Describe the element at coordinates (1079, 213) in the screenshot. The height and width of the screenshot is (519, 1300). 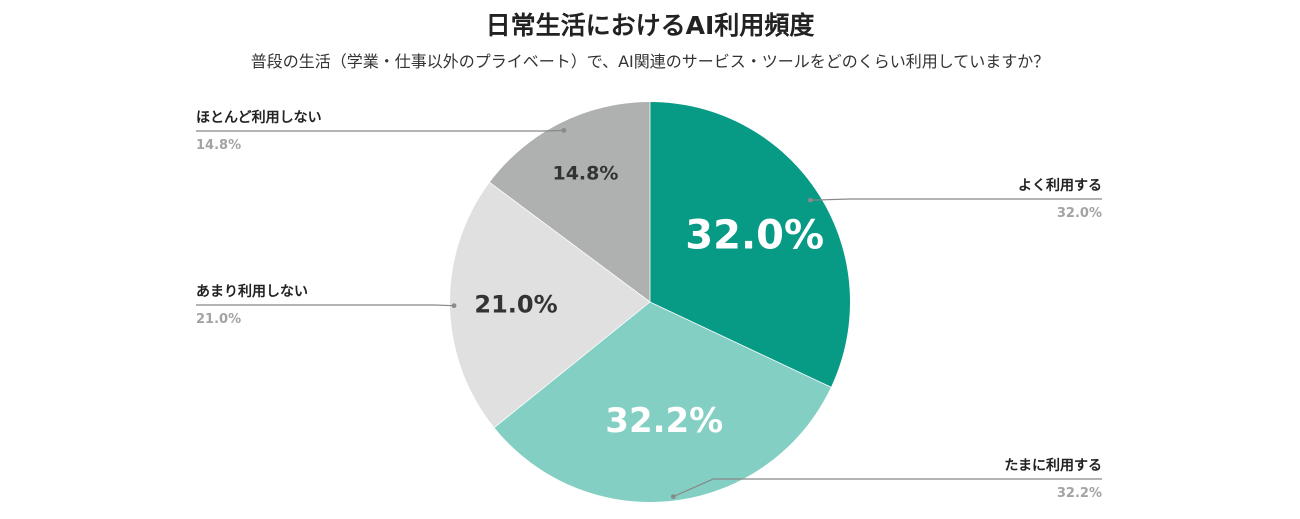
I see `legend-value: 32.0%` at that location.